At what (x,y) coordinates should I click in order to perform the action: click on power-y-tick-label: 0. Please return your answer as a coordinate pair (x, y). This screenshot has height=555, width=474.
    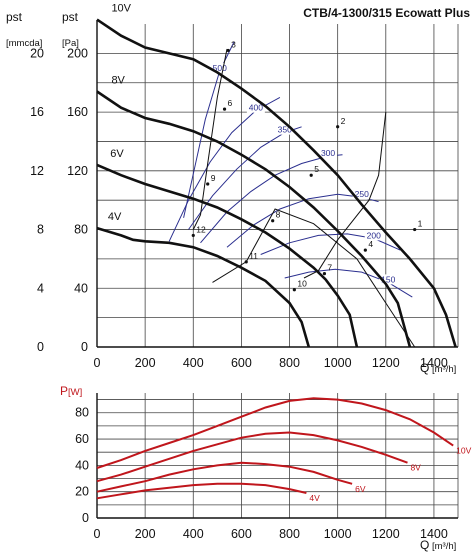
    Looking at the image, I should click on (85, 518).